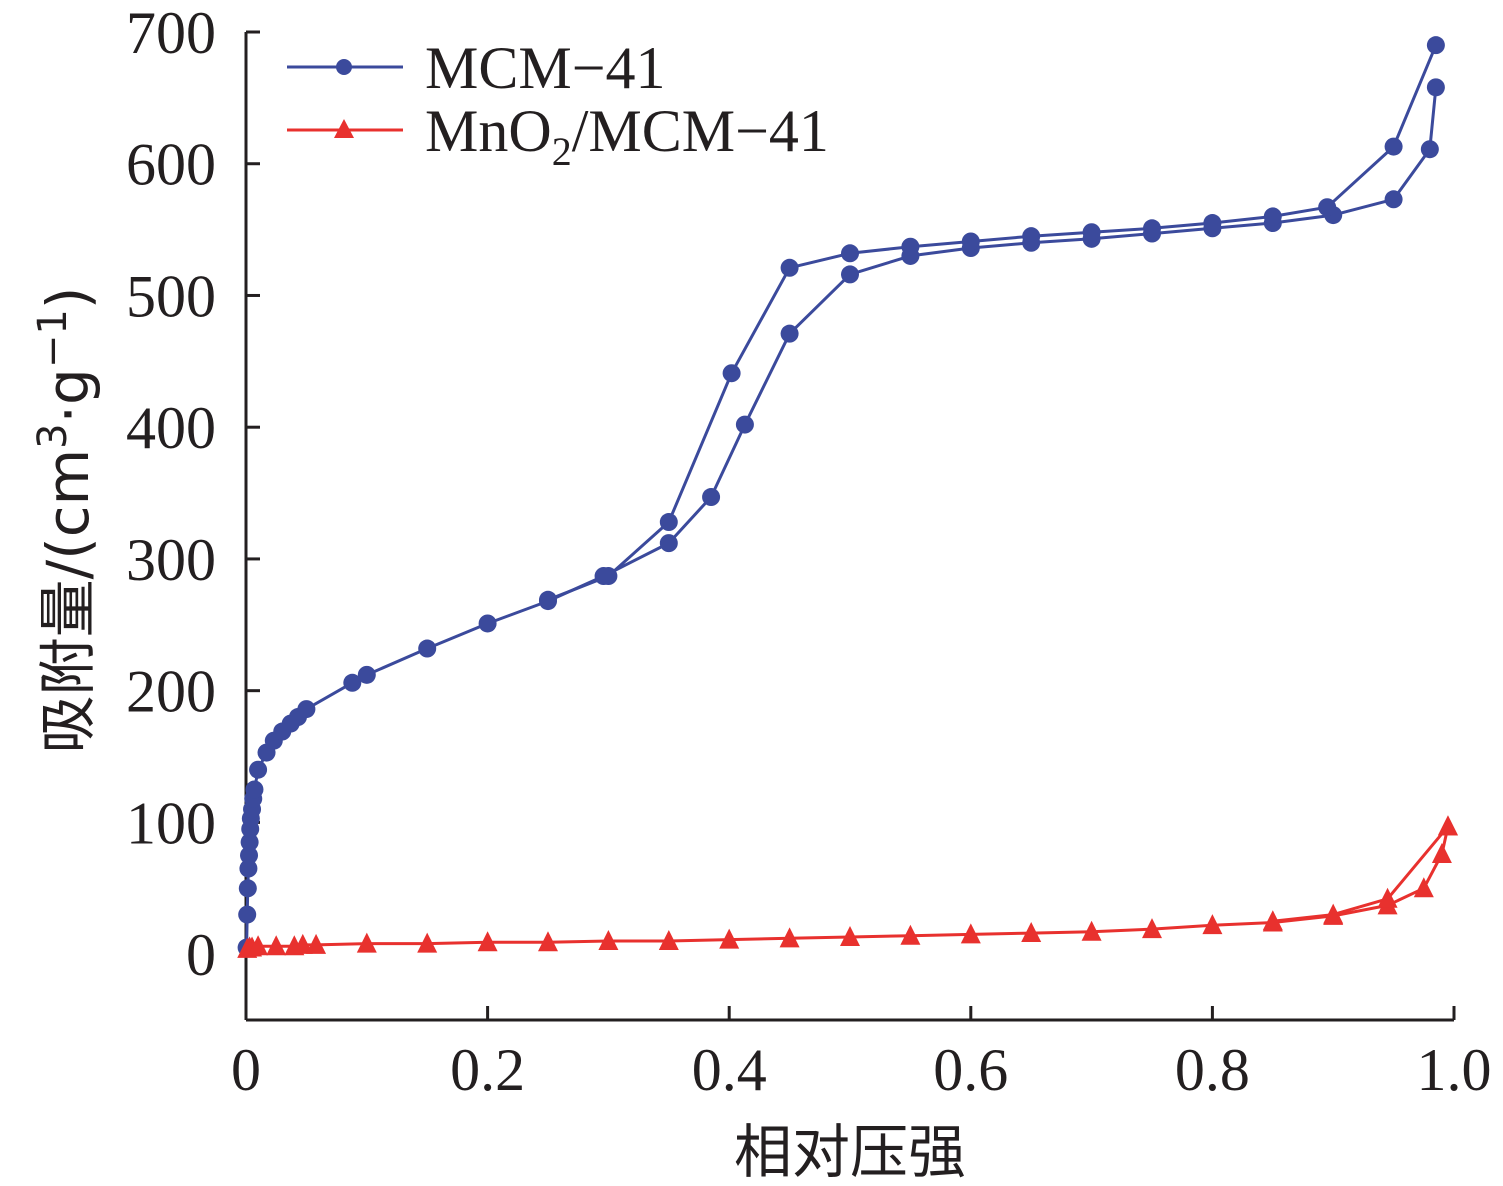 This screenshot has width=1503, height=1186. I want to click on x-tick-label: 0.4, so click(729, 1070).